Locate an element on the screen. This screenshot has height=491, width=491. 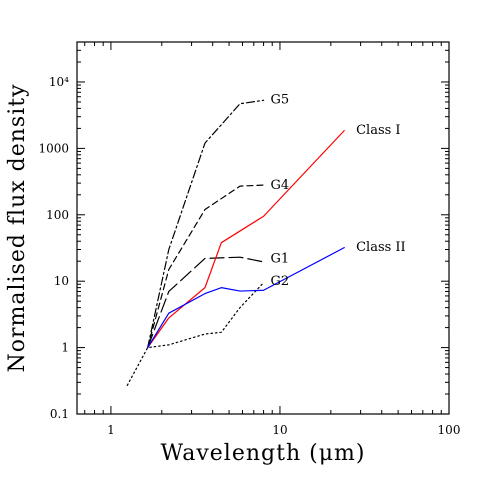
y-tick-label: 1 is located at coordinates (65, 348).